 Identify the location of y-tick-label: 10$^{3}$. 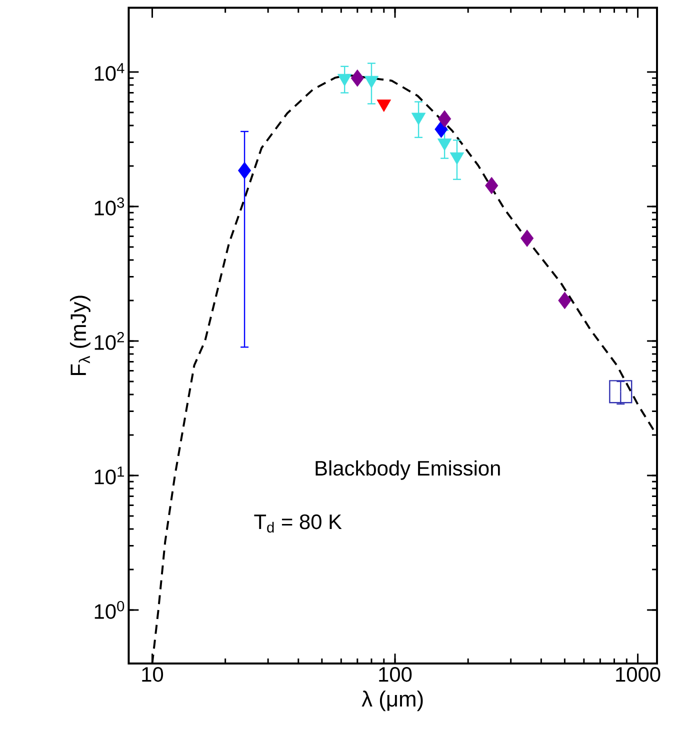
(109, 207).